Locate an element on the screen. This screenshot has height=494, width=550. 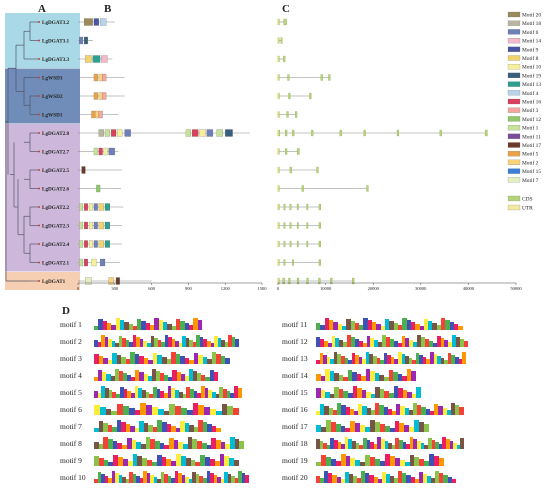
gene-label: LgWSD2 is located at coordinates (52, 97).